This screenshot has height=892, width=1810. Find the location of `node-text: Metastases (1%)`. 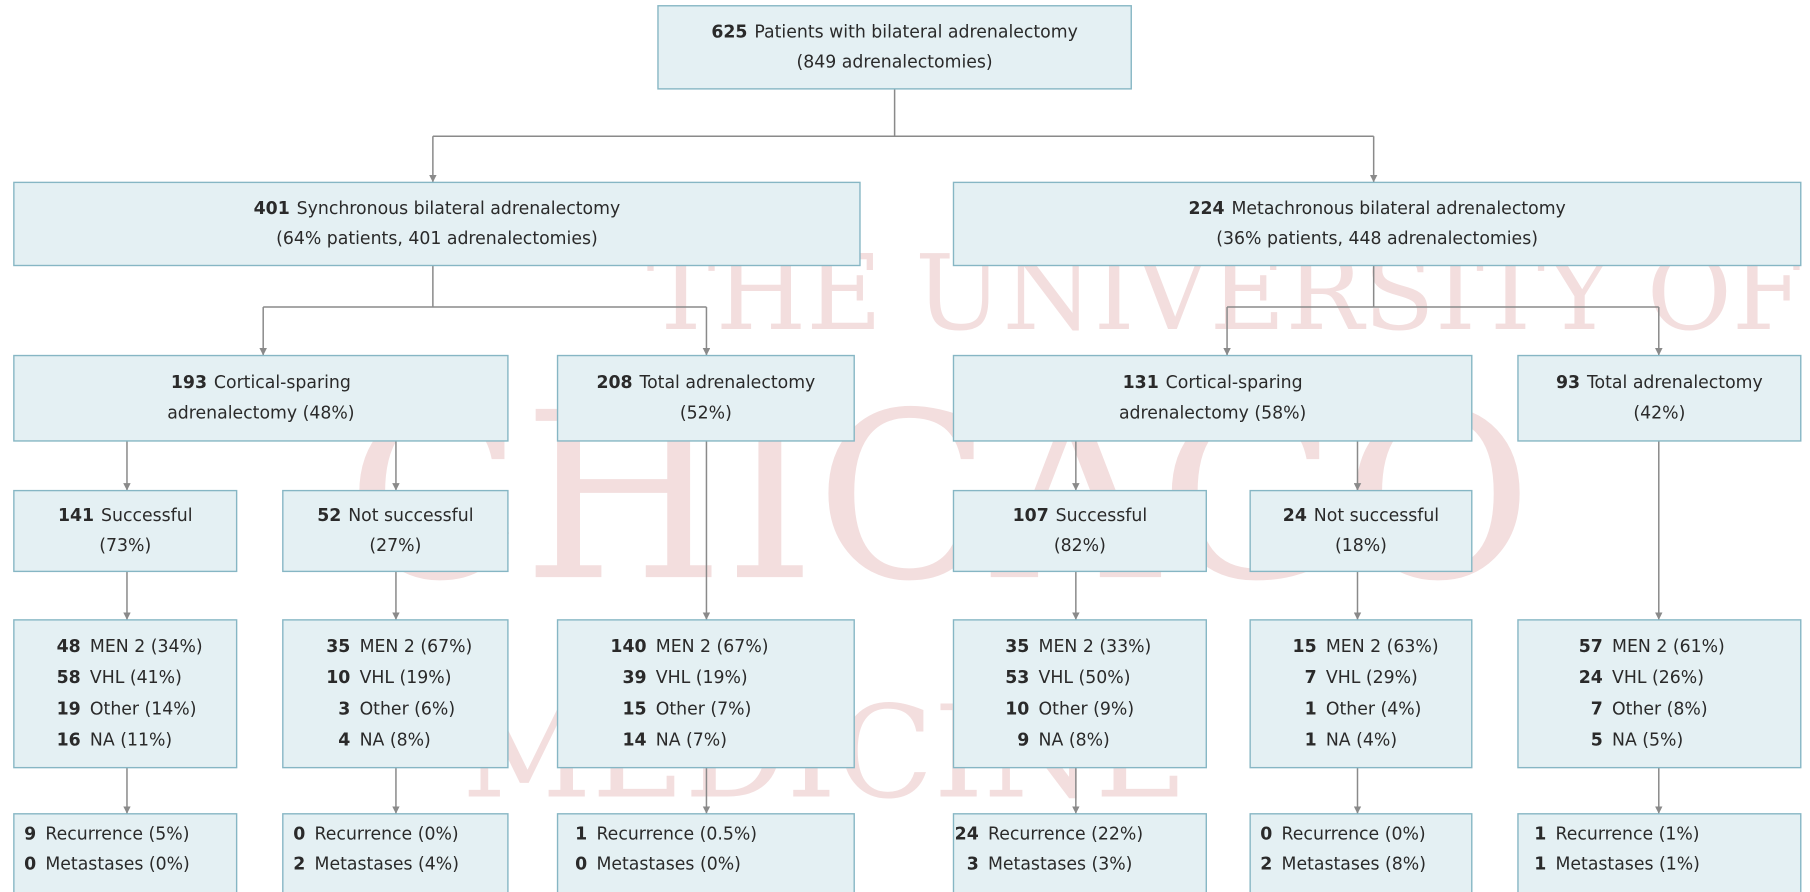

node-text: Metastases (1%) is located at coordinates (1627, 865).